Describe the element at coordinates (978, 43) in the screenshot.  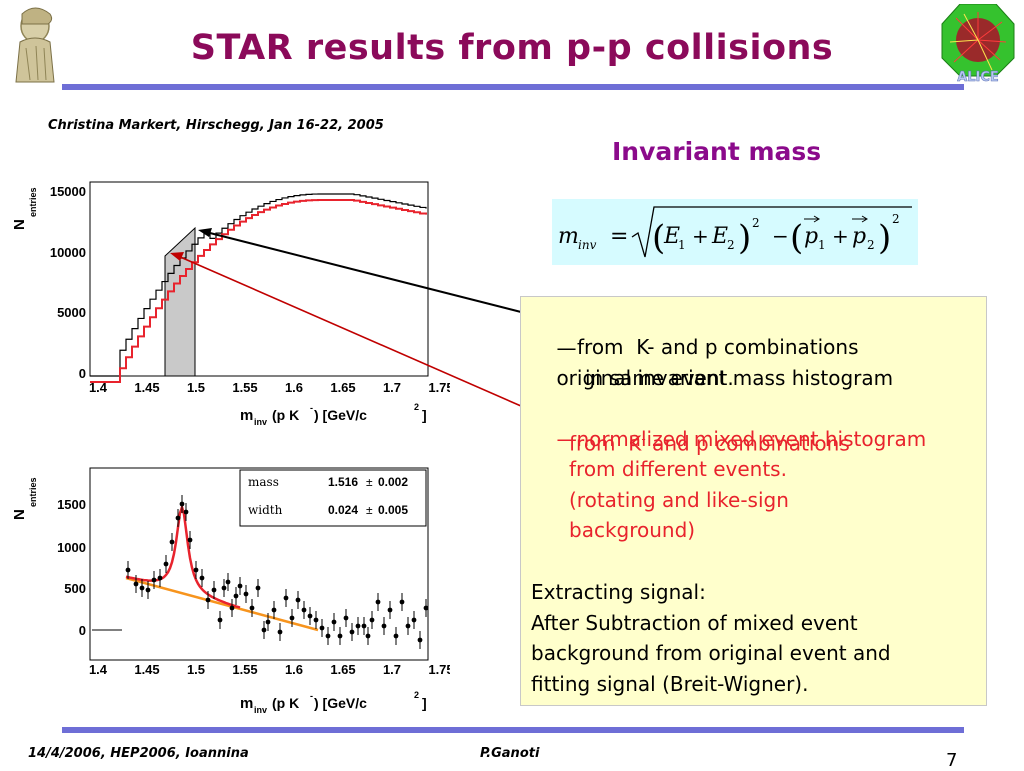
I see `alice-logo: ALICE` at that location.